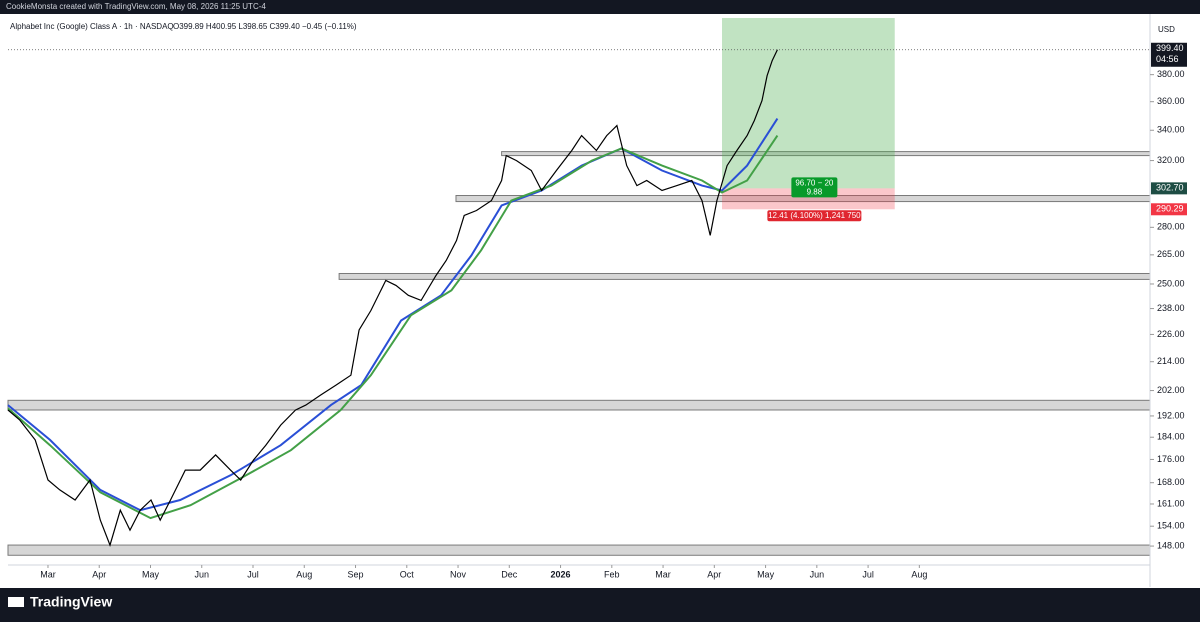 The width and height of the screenshot is (1200, 622). I want to click on stop-label: 290.29, so click(1170, 209).